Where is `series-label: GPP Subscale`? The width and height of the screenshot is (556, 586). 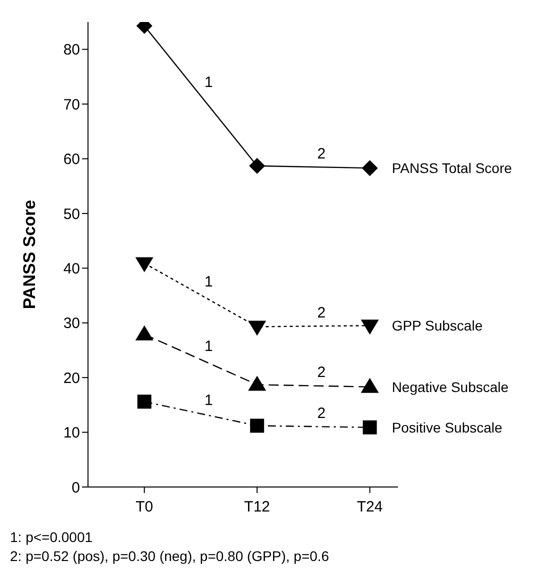
series-label: GPP Subscale is located at coordinates (437, 326).